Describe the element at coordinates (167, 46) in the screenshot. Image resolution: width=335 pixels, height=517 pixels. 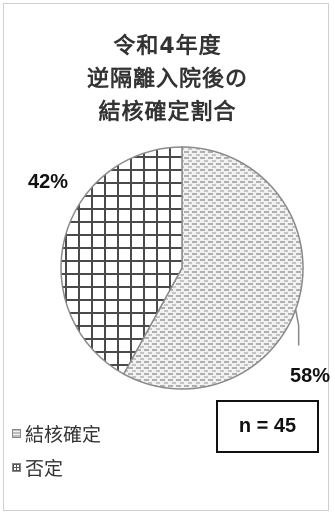
I see `chart-title-line-1: 令和4年度` at that location.